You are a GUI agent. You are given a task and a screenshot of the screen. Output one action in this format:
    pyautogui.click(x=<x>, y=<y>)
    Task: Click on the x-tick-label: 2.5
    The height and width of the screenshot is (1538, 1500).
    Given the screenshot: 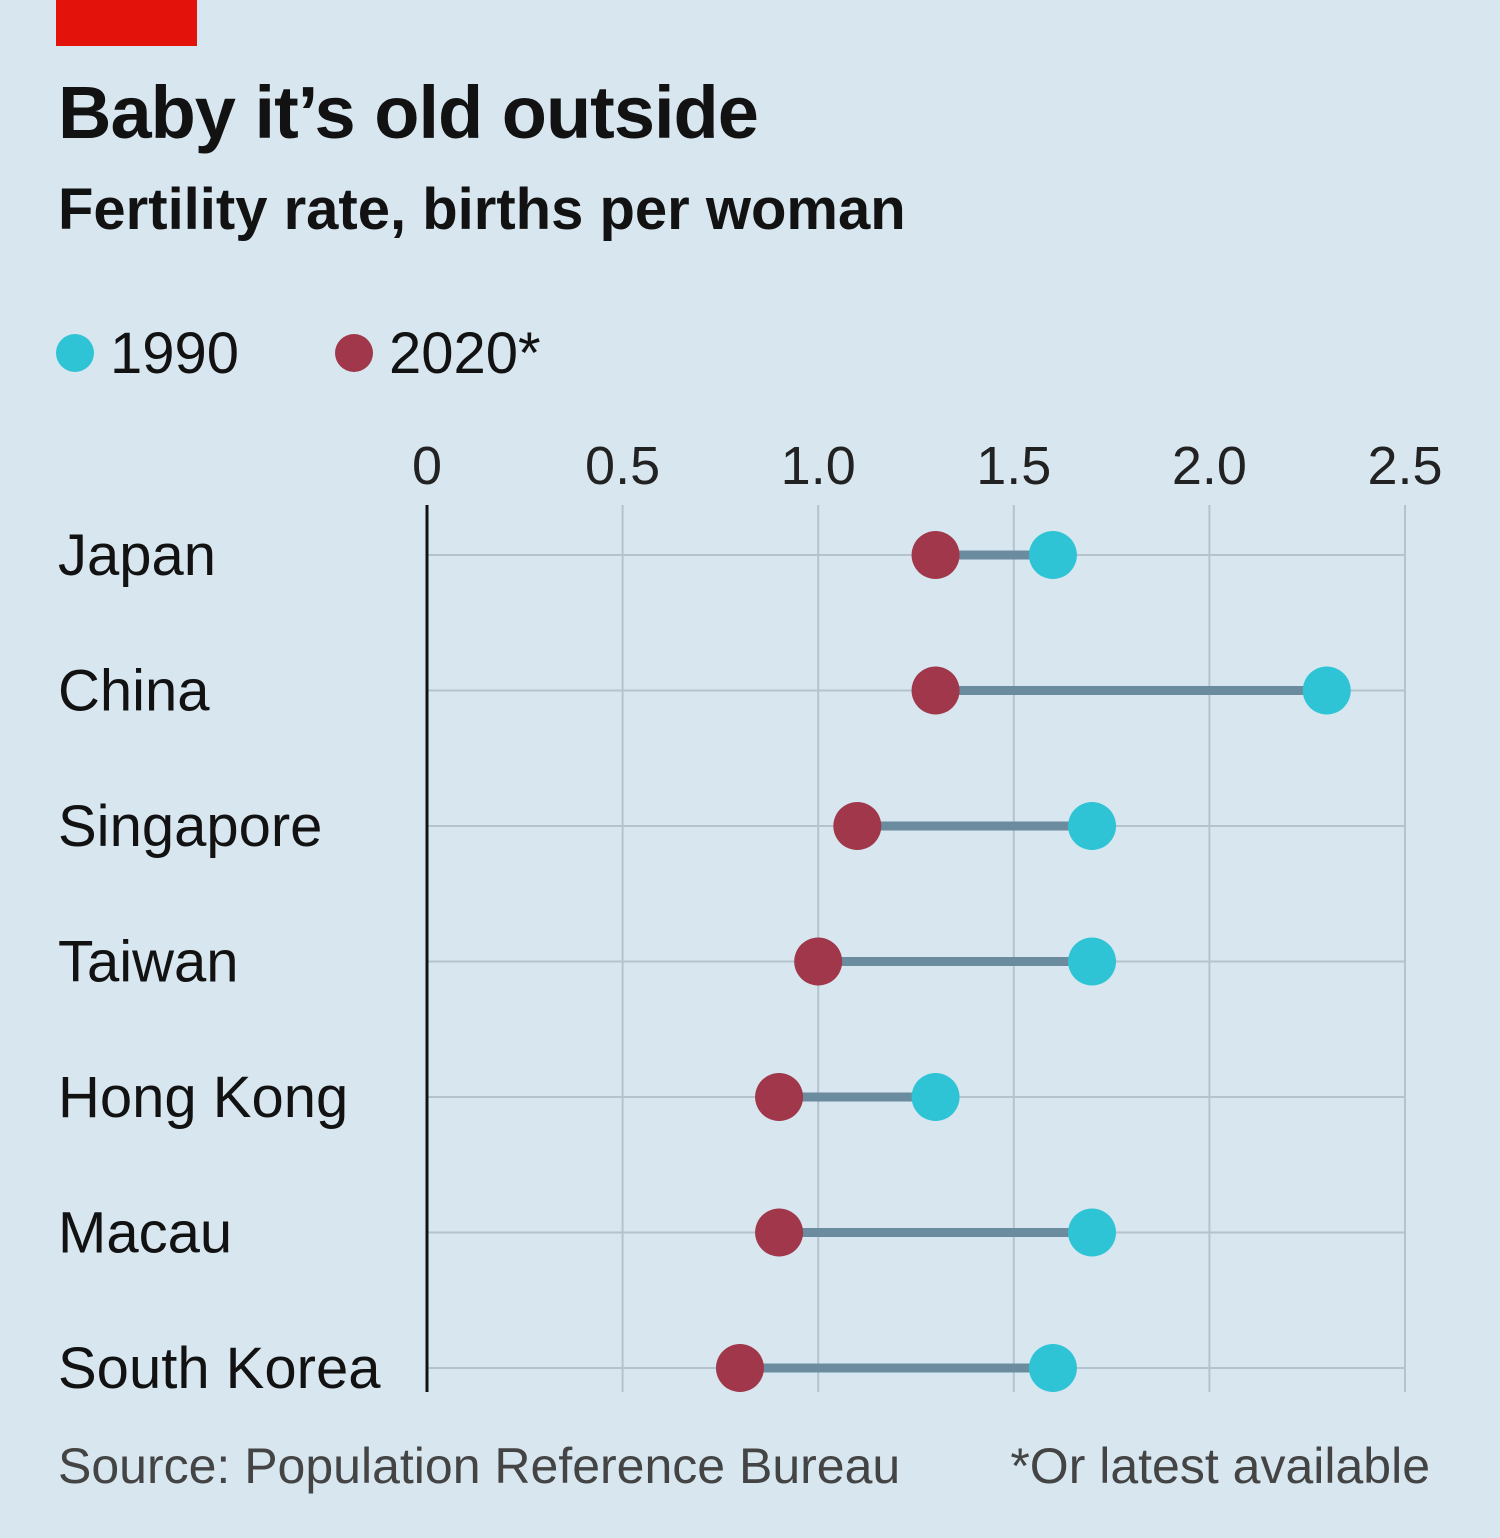 What is the action you would take?
    pyautogui.click(x=1404, y=466)
    